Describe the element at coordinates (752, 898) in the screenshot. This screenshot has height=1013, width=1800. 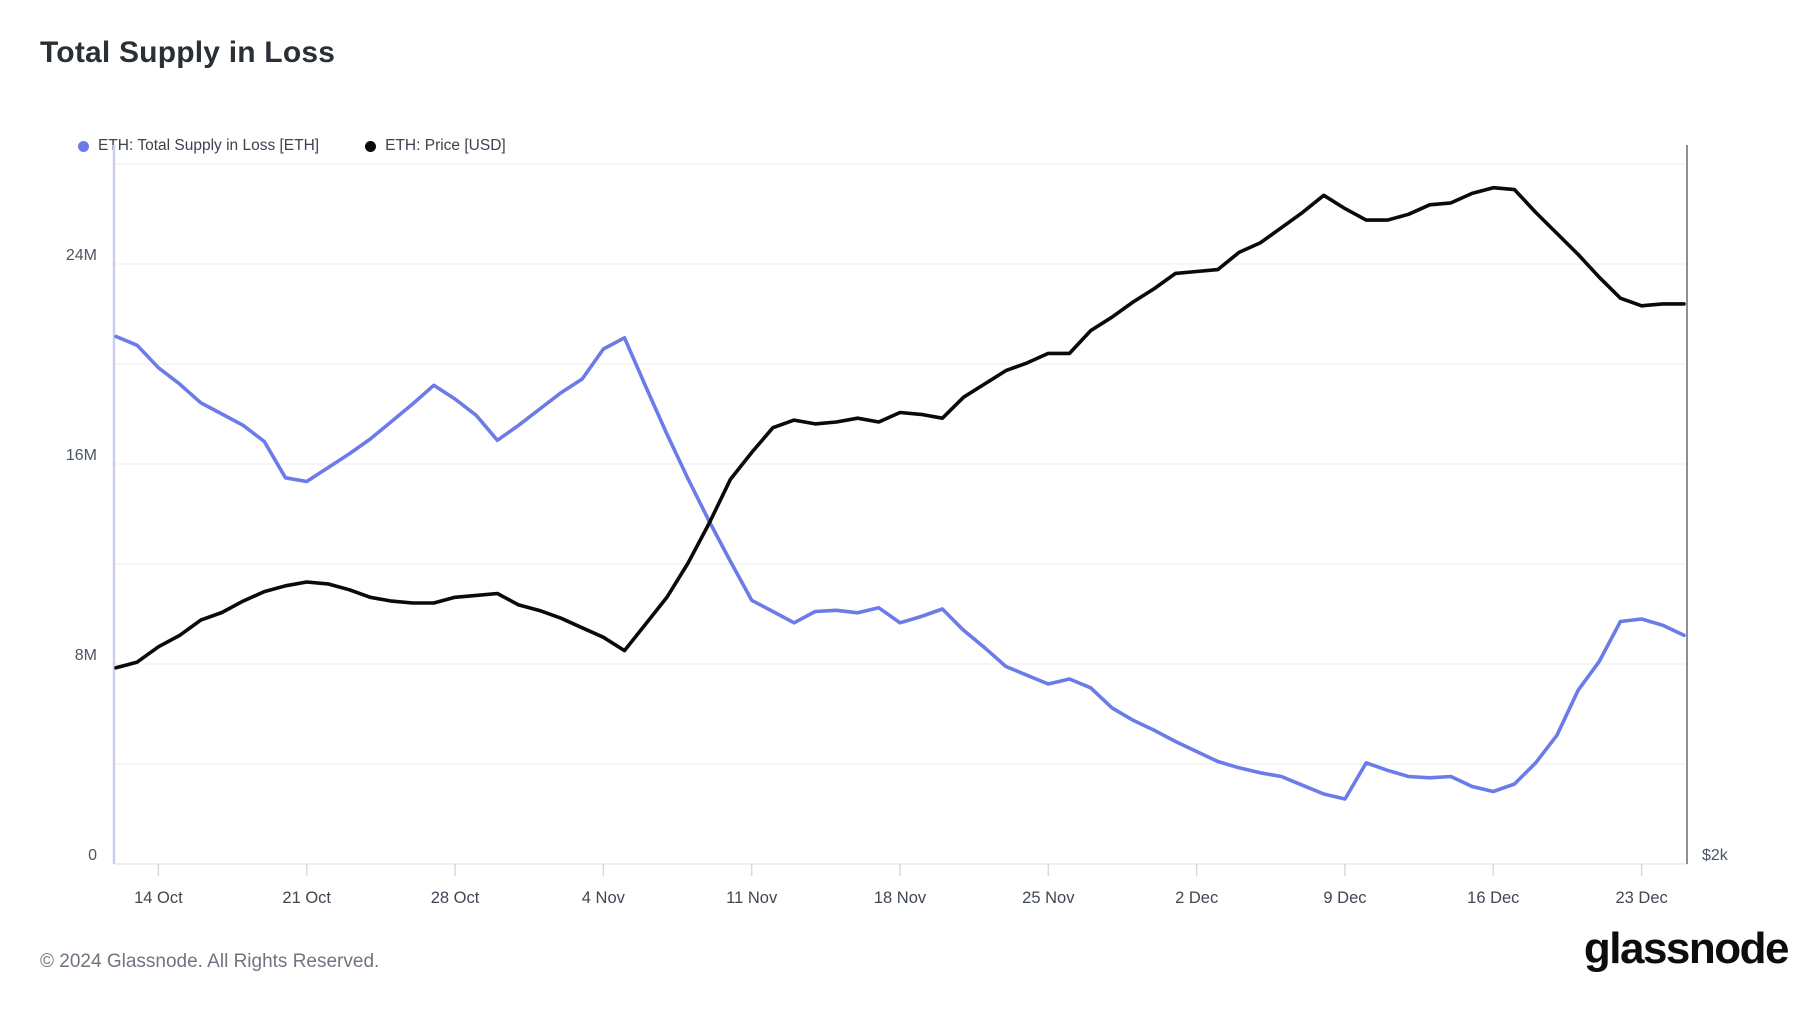
I see `x-axis-label: 11 Nov` at that location.